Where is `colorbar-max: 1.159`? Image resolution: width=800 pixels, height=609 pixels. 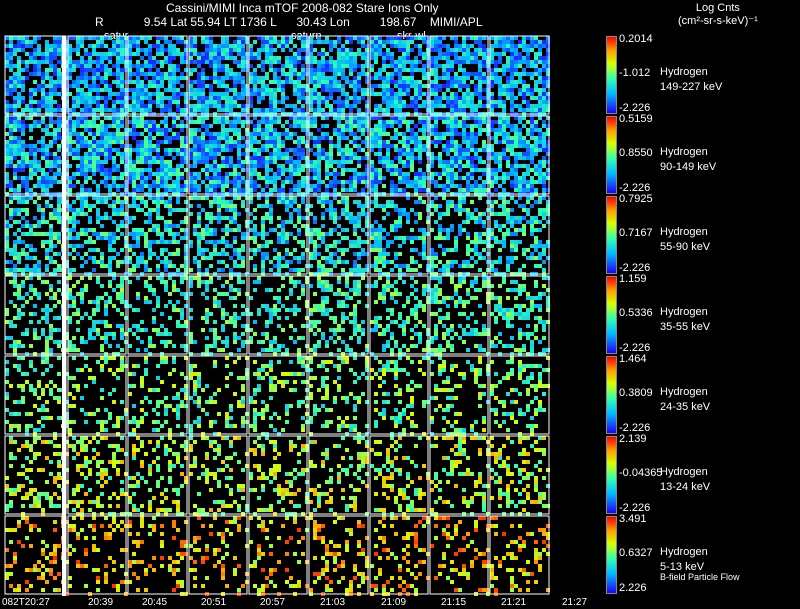
colorbar-max: 1.159 is located at coordinates (633, 279).